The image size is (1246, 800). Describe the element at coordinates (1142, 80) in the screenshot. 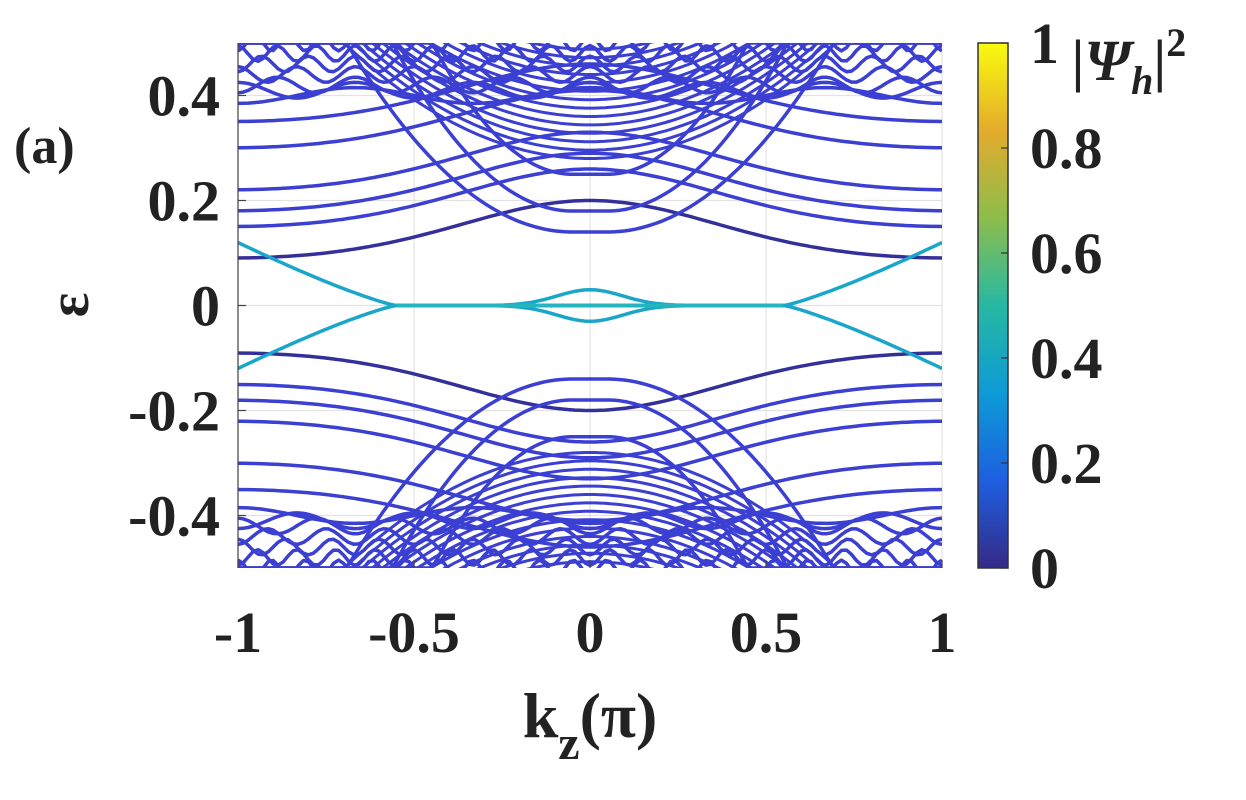

I see `colorbar-label-sub: h` at that location.